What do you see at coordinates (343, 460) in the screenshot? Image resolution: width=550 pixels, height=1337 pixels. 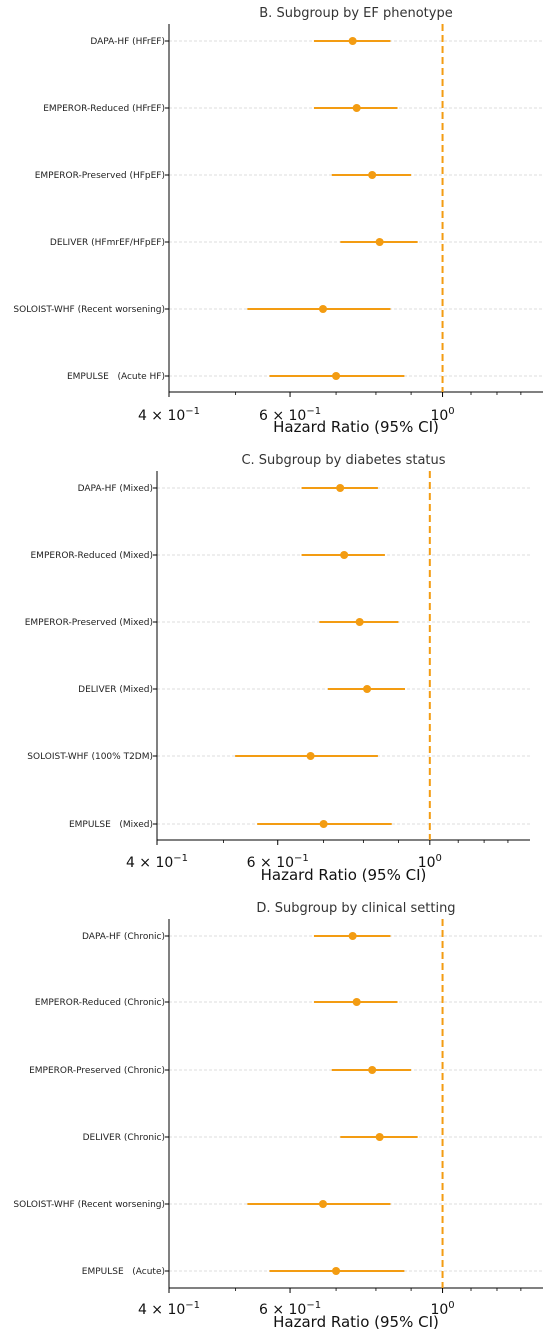 I see `chart-title: C. Subgroup by diabetes status` at bounding box center [343, 460].